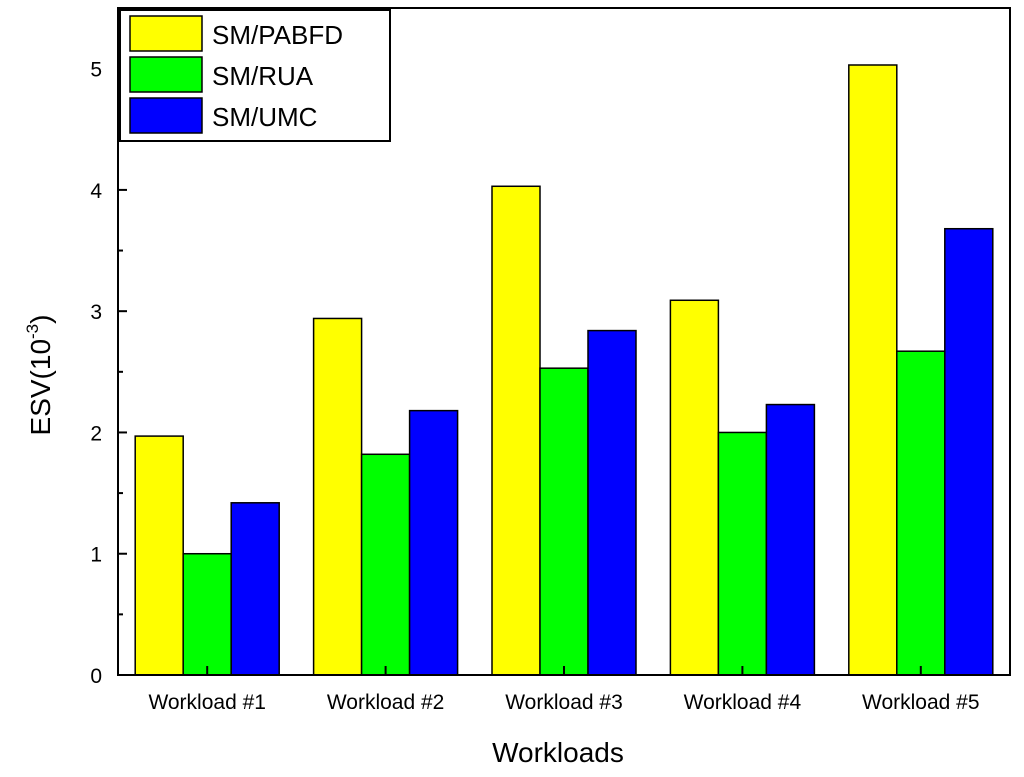 The image size is (1024, 777). What do you see at coordinates (32, 331) in the screenshot?
I see `y-axis-title-exponent: -3` at bounding box center [32, 331].